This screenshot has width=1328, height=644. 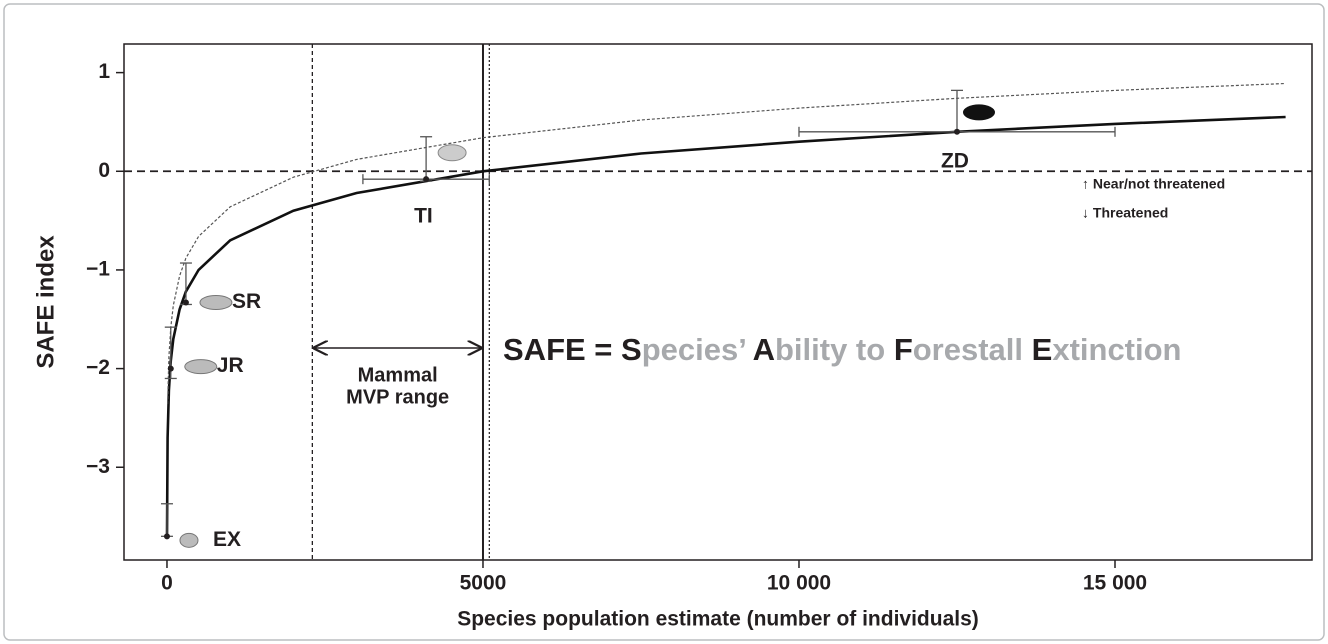 What do you see at coordinates (397, 397) in the screenshot?
I see `range-label: MVP range` at bounding box center [397, 397].